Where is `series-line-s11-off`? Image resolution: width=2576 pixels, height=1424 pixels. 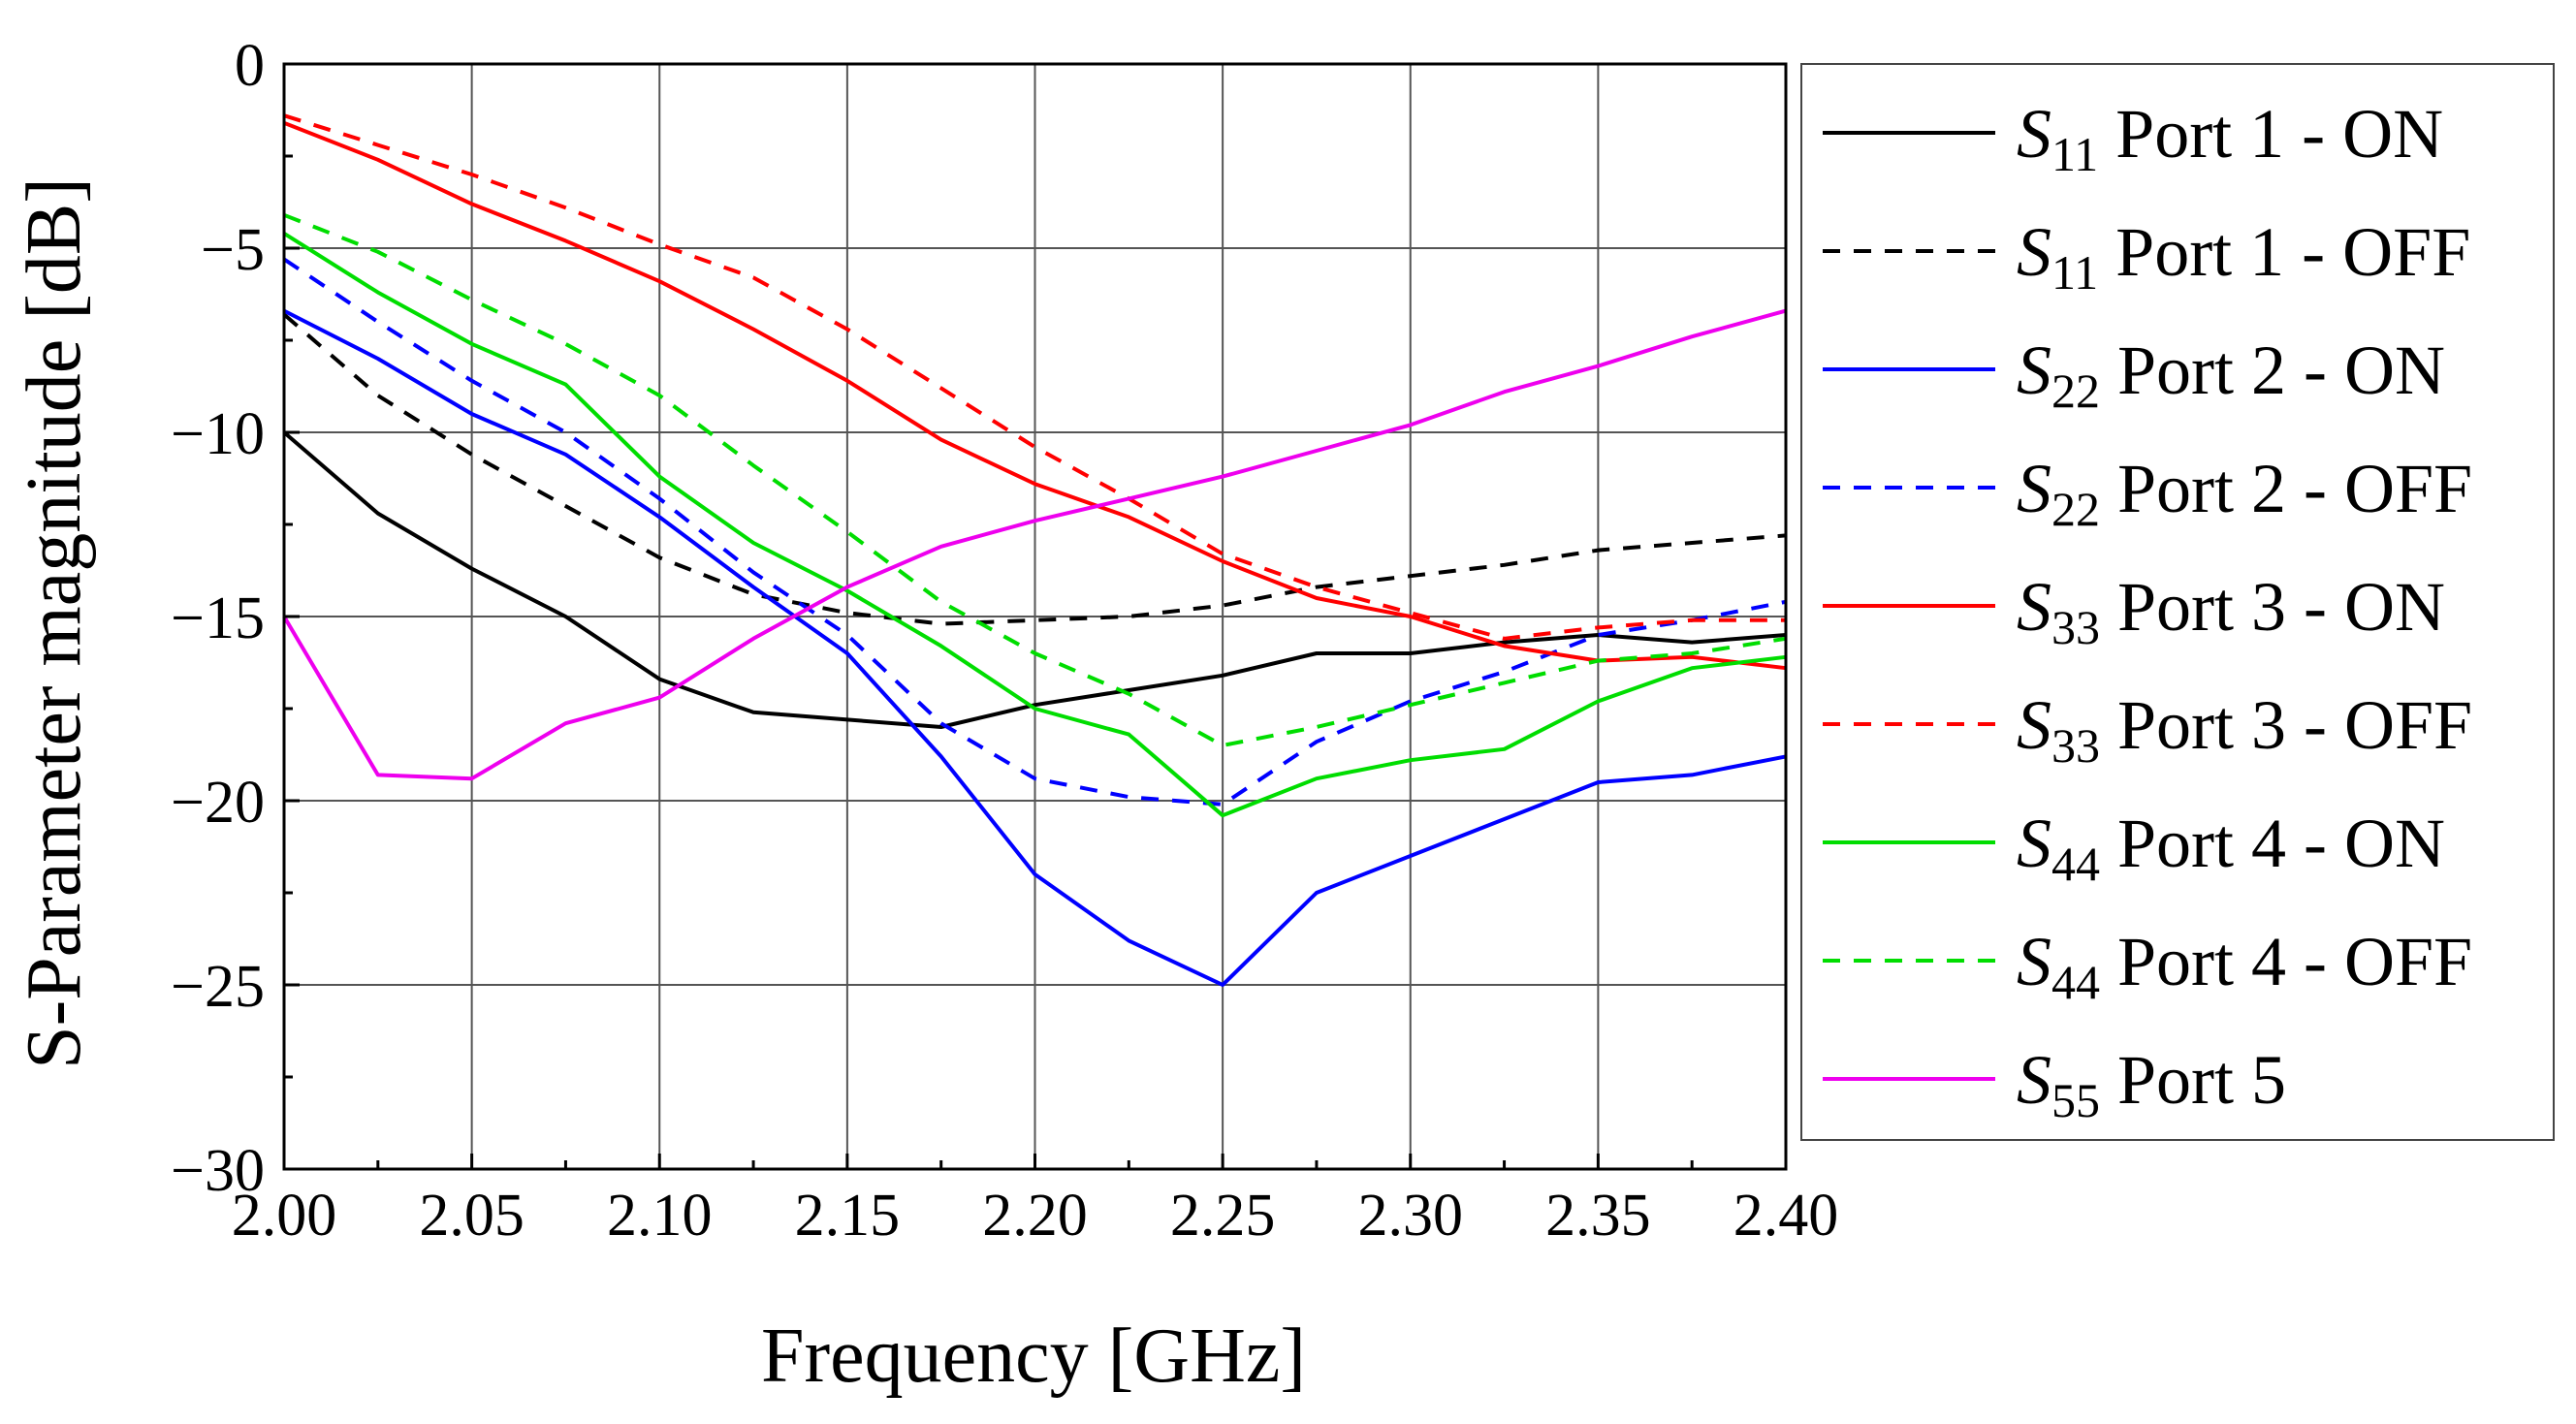 series-line-s11-off is located at coordinates (1034, 469).